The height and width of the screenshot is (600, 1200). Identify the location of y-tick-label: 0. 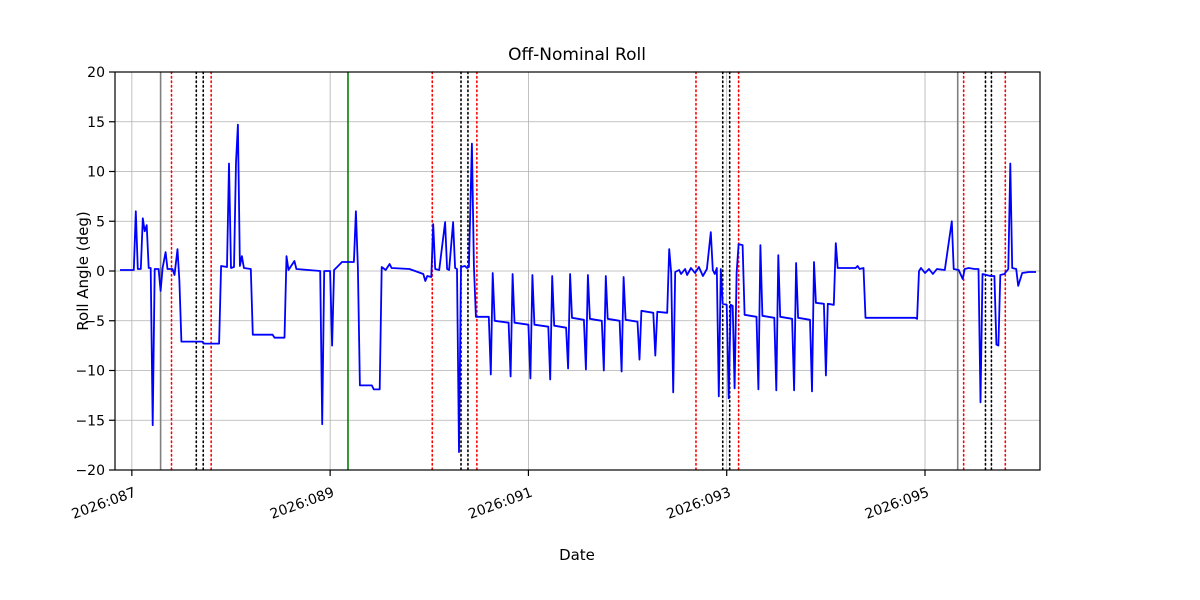
(100, 272).